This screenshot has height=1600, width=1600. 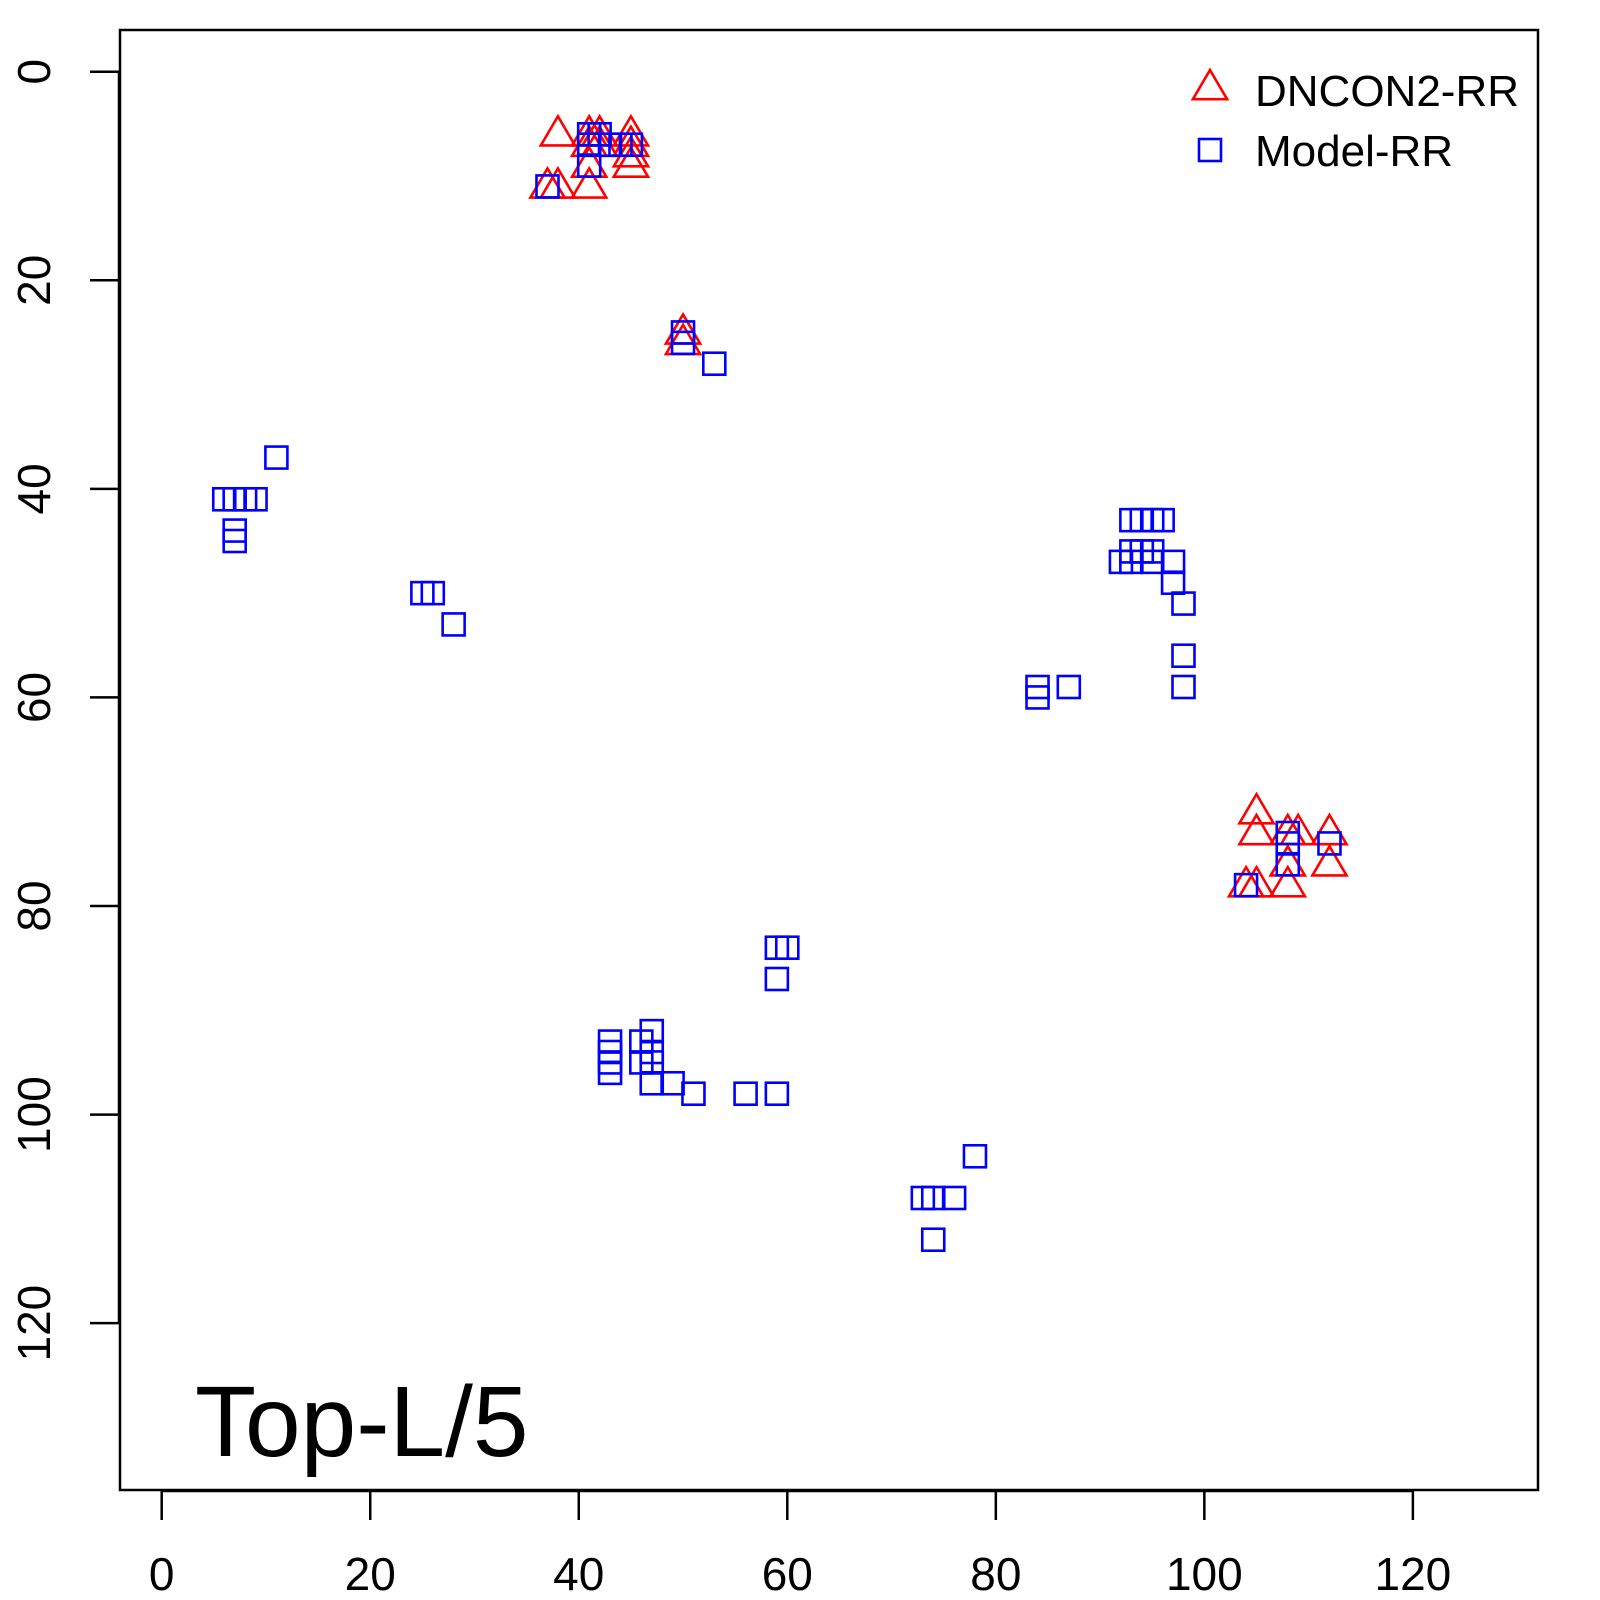 I want to click on y-tick-label: 40, so click(x=34, y=488).